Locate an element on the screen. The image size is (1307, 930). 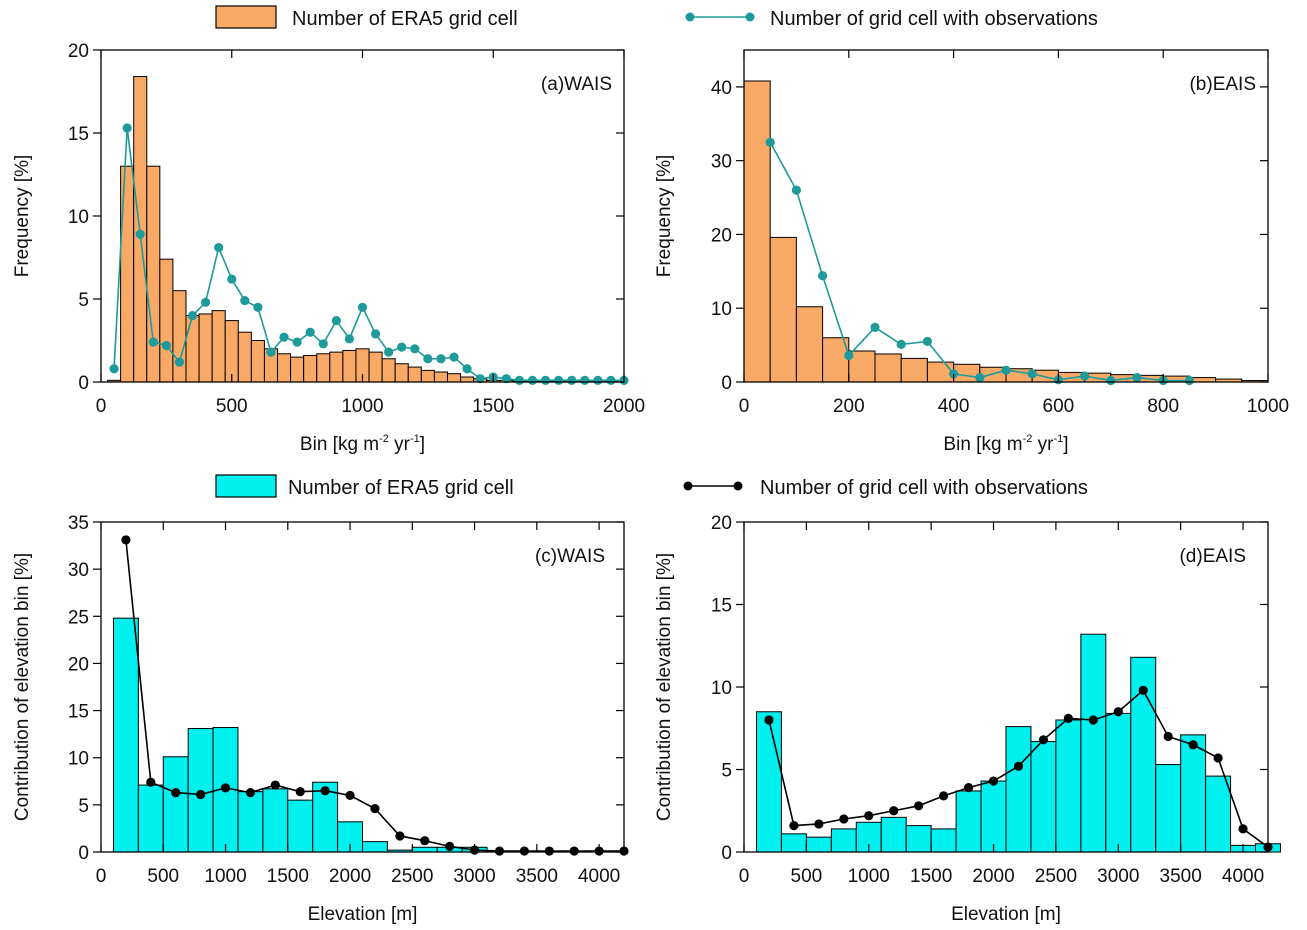
x-axis-label-superscript: -2 is located at coordinates (384, 439).